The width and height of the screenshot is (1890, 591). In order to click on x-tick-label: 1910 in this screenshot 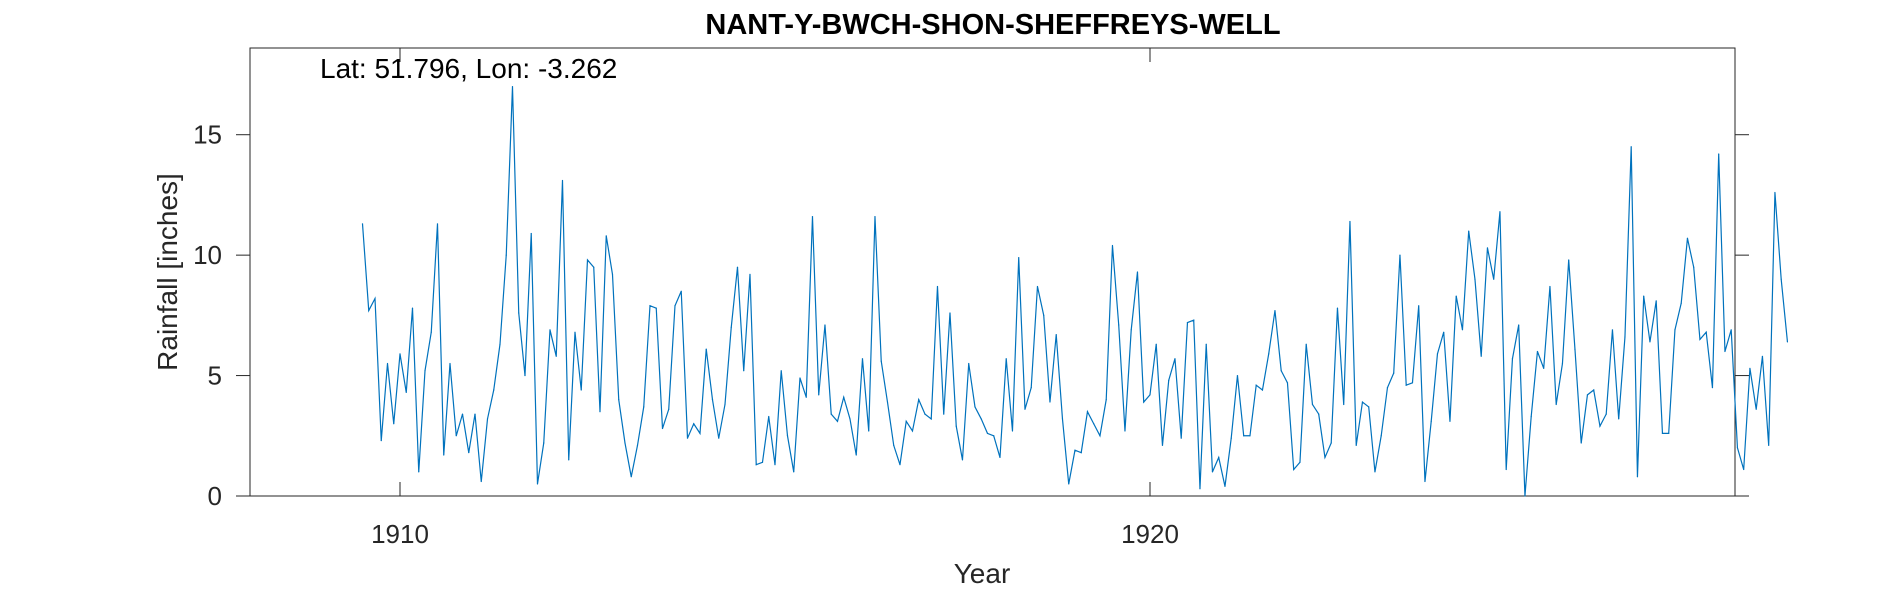, I will do `click(400, 534)`.